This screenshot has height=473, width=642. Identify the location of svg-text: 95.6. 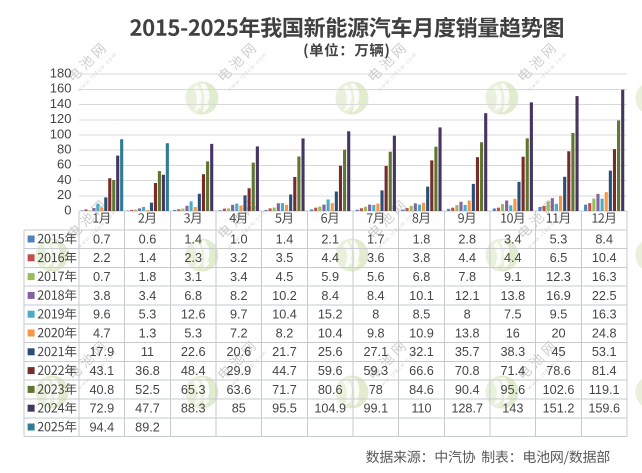
(512, 390).